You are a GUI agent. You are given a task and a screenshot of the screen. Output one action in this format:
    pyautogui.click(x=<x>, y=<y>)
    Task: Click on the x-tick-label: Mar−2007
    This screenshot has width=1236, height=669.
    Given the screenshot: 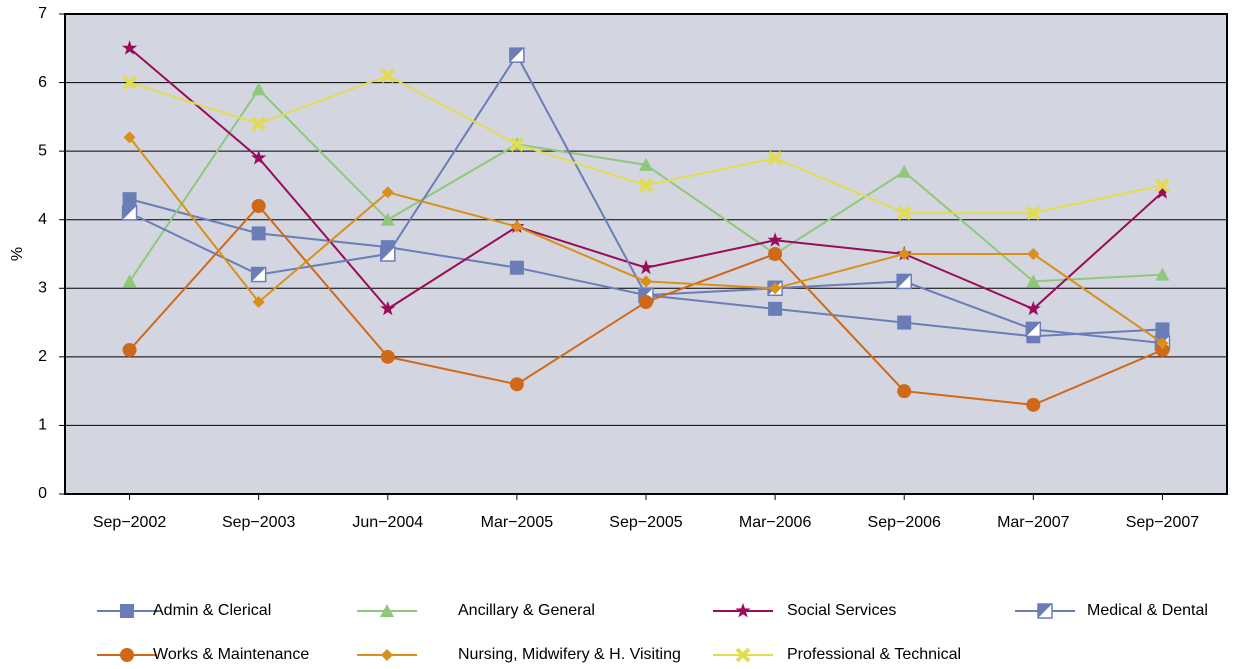 What is the action you would take?
    pyautogui.click(x=1033, y=522)
    